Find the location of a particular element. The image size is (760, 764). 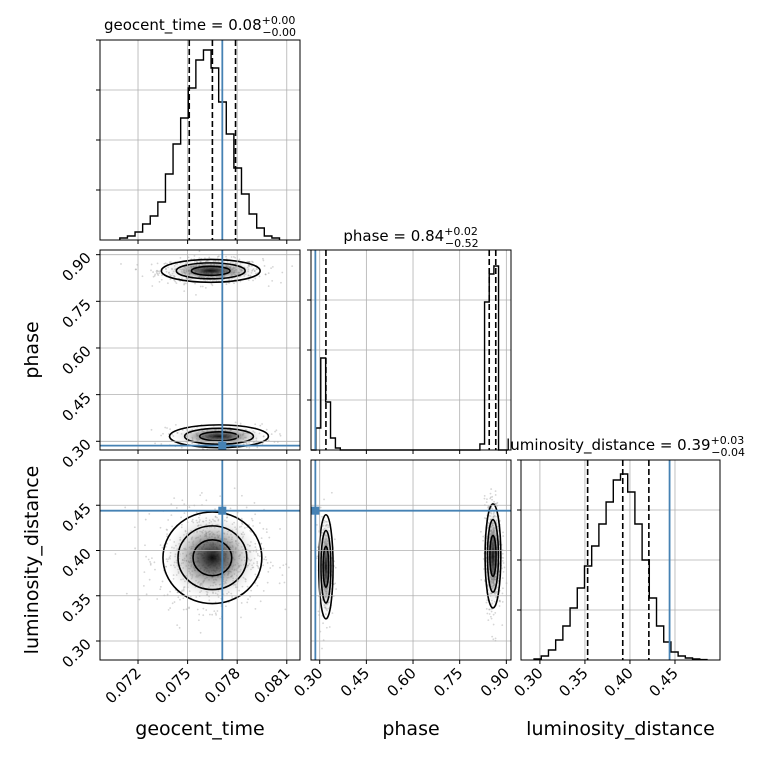

panel-frame is located at coordinates (411, 560).